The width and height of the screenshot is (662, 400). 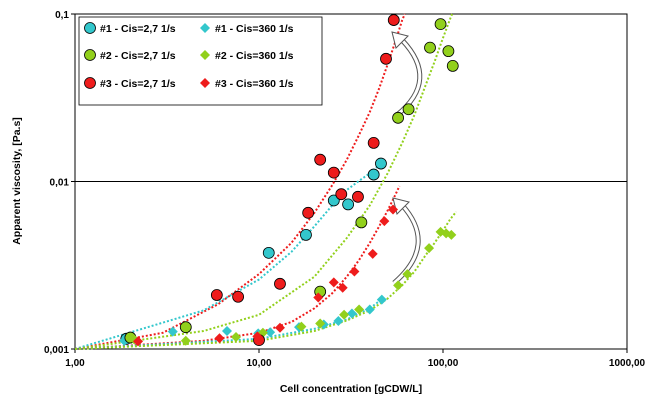 What do you see at coordinates (62, 15) in the screenshot?
I see `y-tick-label: 0,1` at bounding box center [62, 15].